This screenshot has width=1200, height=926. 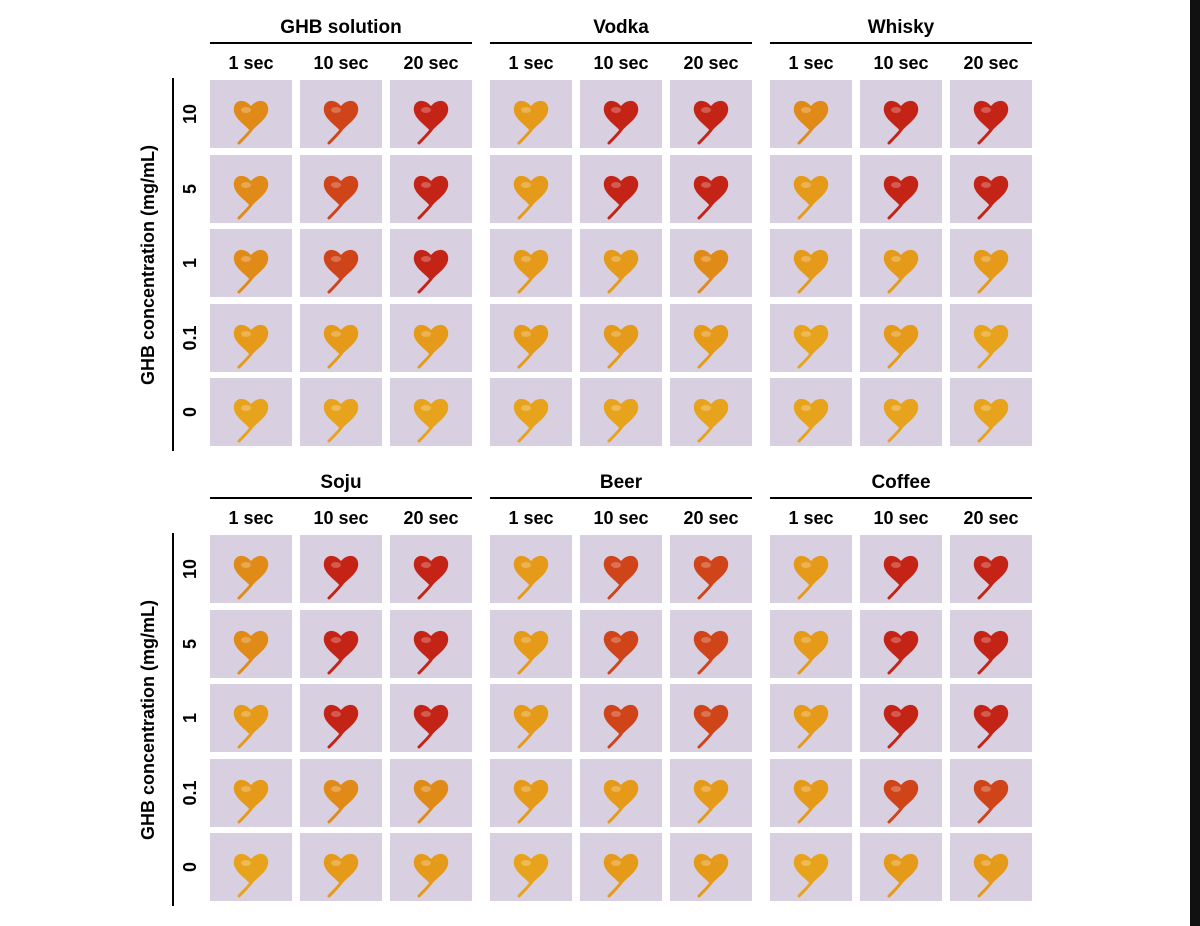 What do you see at coordinates (341, 498) in the screenshot?
I see `group-underline` at bounding box center [341, 498].